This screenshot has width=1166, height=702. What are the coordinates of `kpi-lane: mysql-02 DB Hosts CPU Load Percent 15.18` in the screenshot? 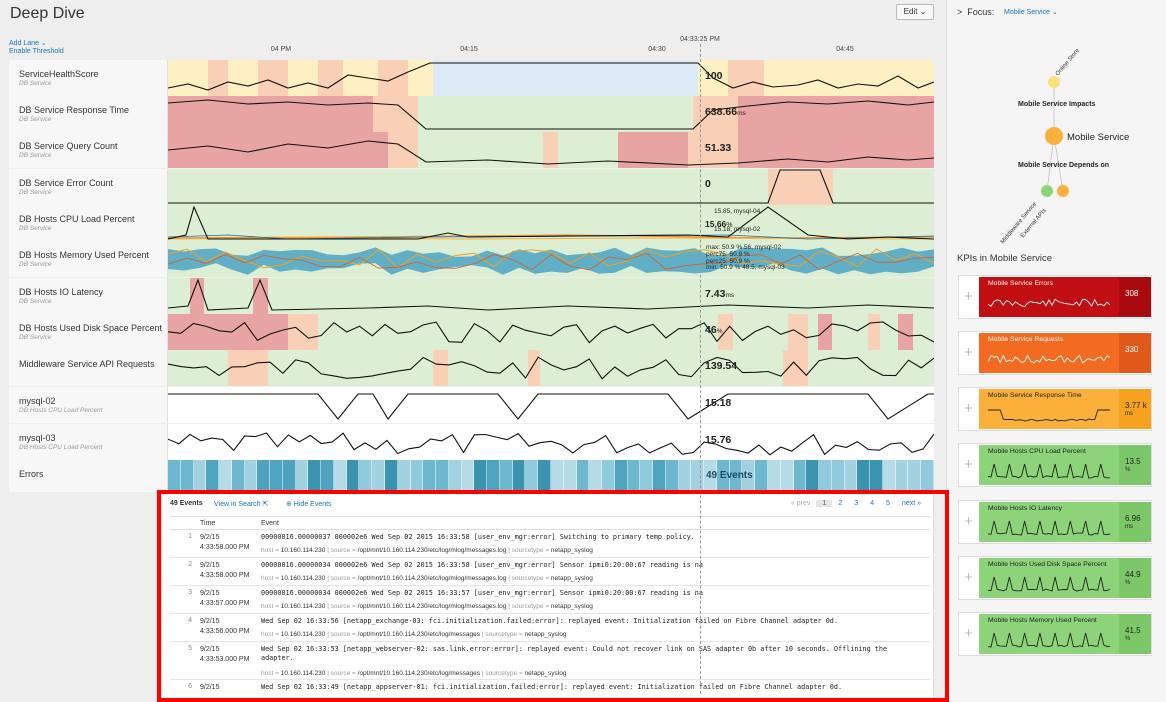 It's located at (471, 405).